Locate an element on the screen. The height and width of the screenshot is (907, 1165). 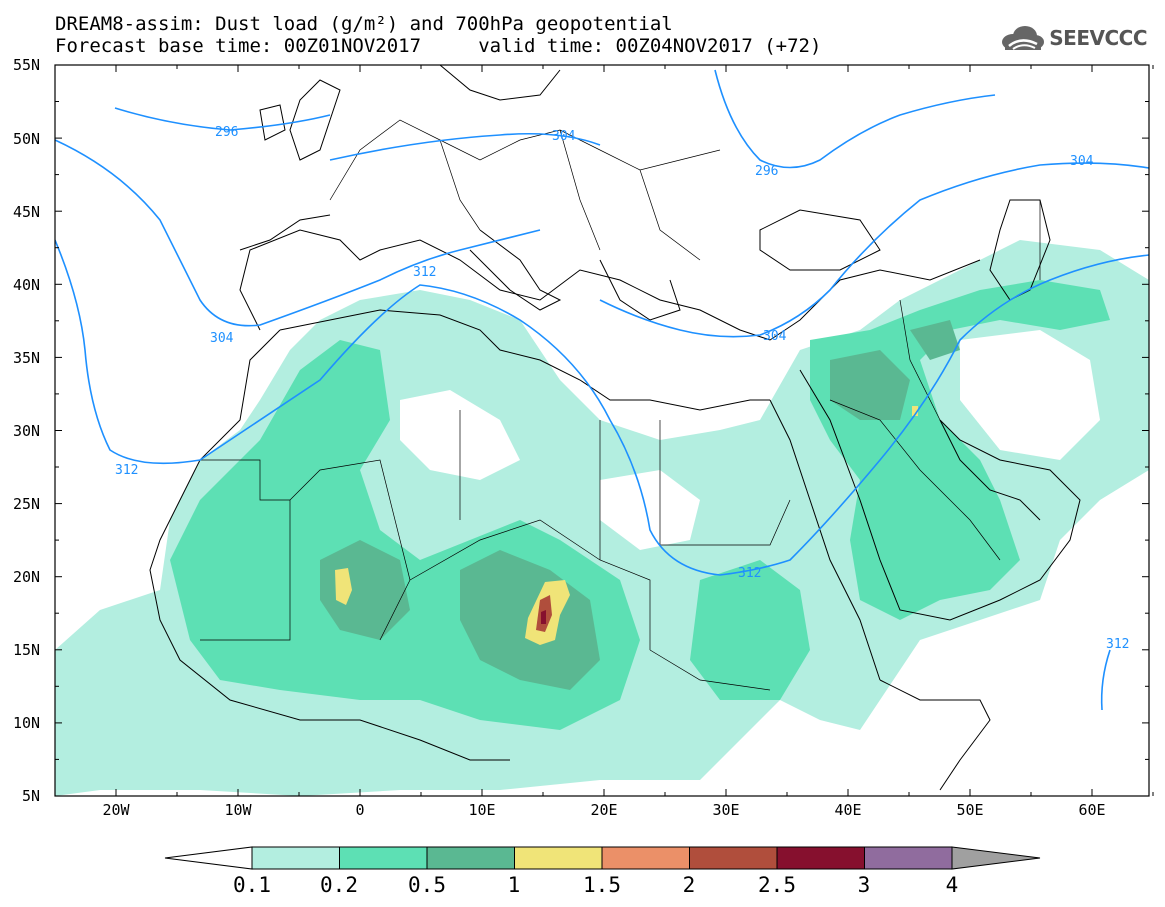
coast-italy is located at coordinates (515, 270).